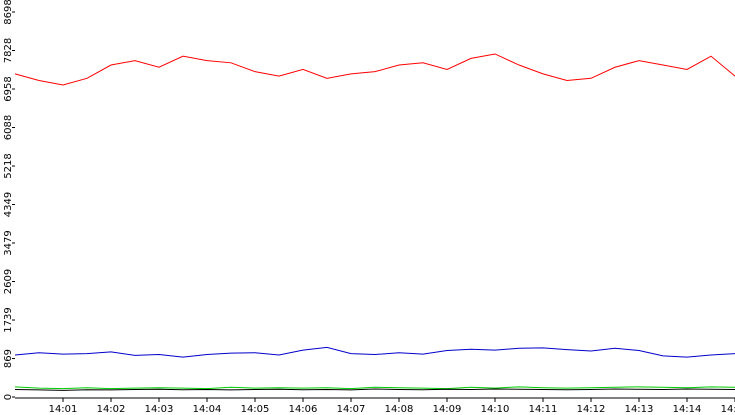 The image size is (735, 415). What do you see at coordinates (399, 409) in the screenshot?
I see `x-tick-label: 14:08` at bounding box center [399, 409].